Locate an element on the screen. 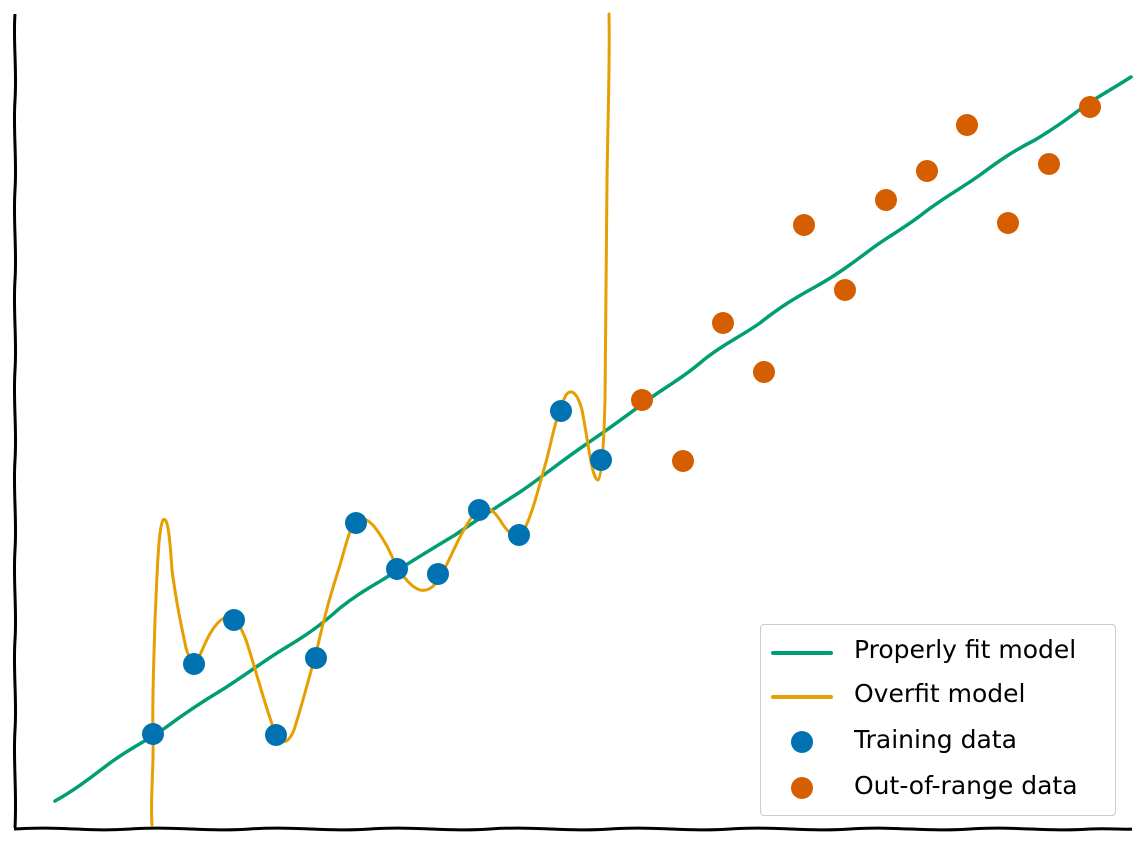 Image resolution: width=1146 pixels, height=845 pixels. out-of-range-dot-swatch-icon is located at coordinates (802, 788).